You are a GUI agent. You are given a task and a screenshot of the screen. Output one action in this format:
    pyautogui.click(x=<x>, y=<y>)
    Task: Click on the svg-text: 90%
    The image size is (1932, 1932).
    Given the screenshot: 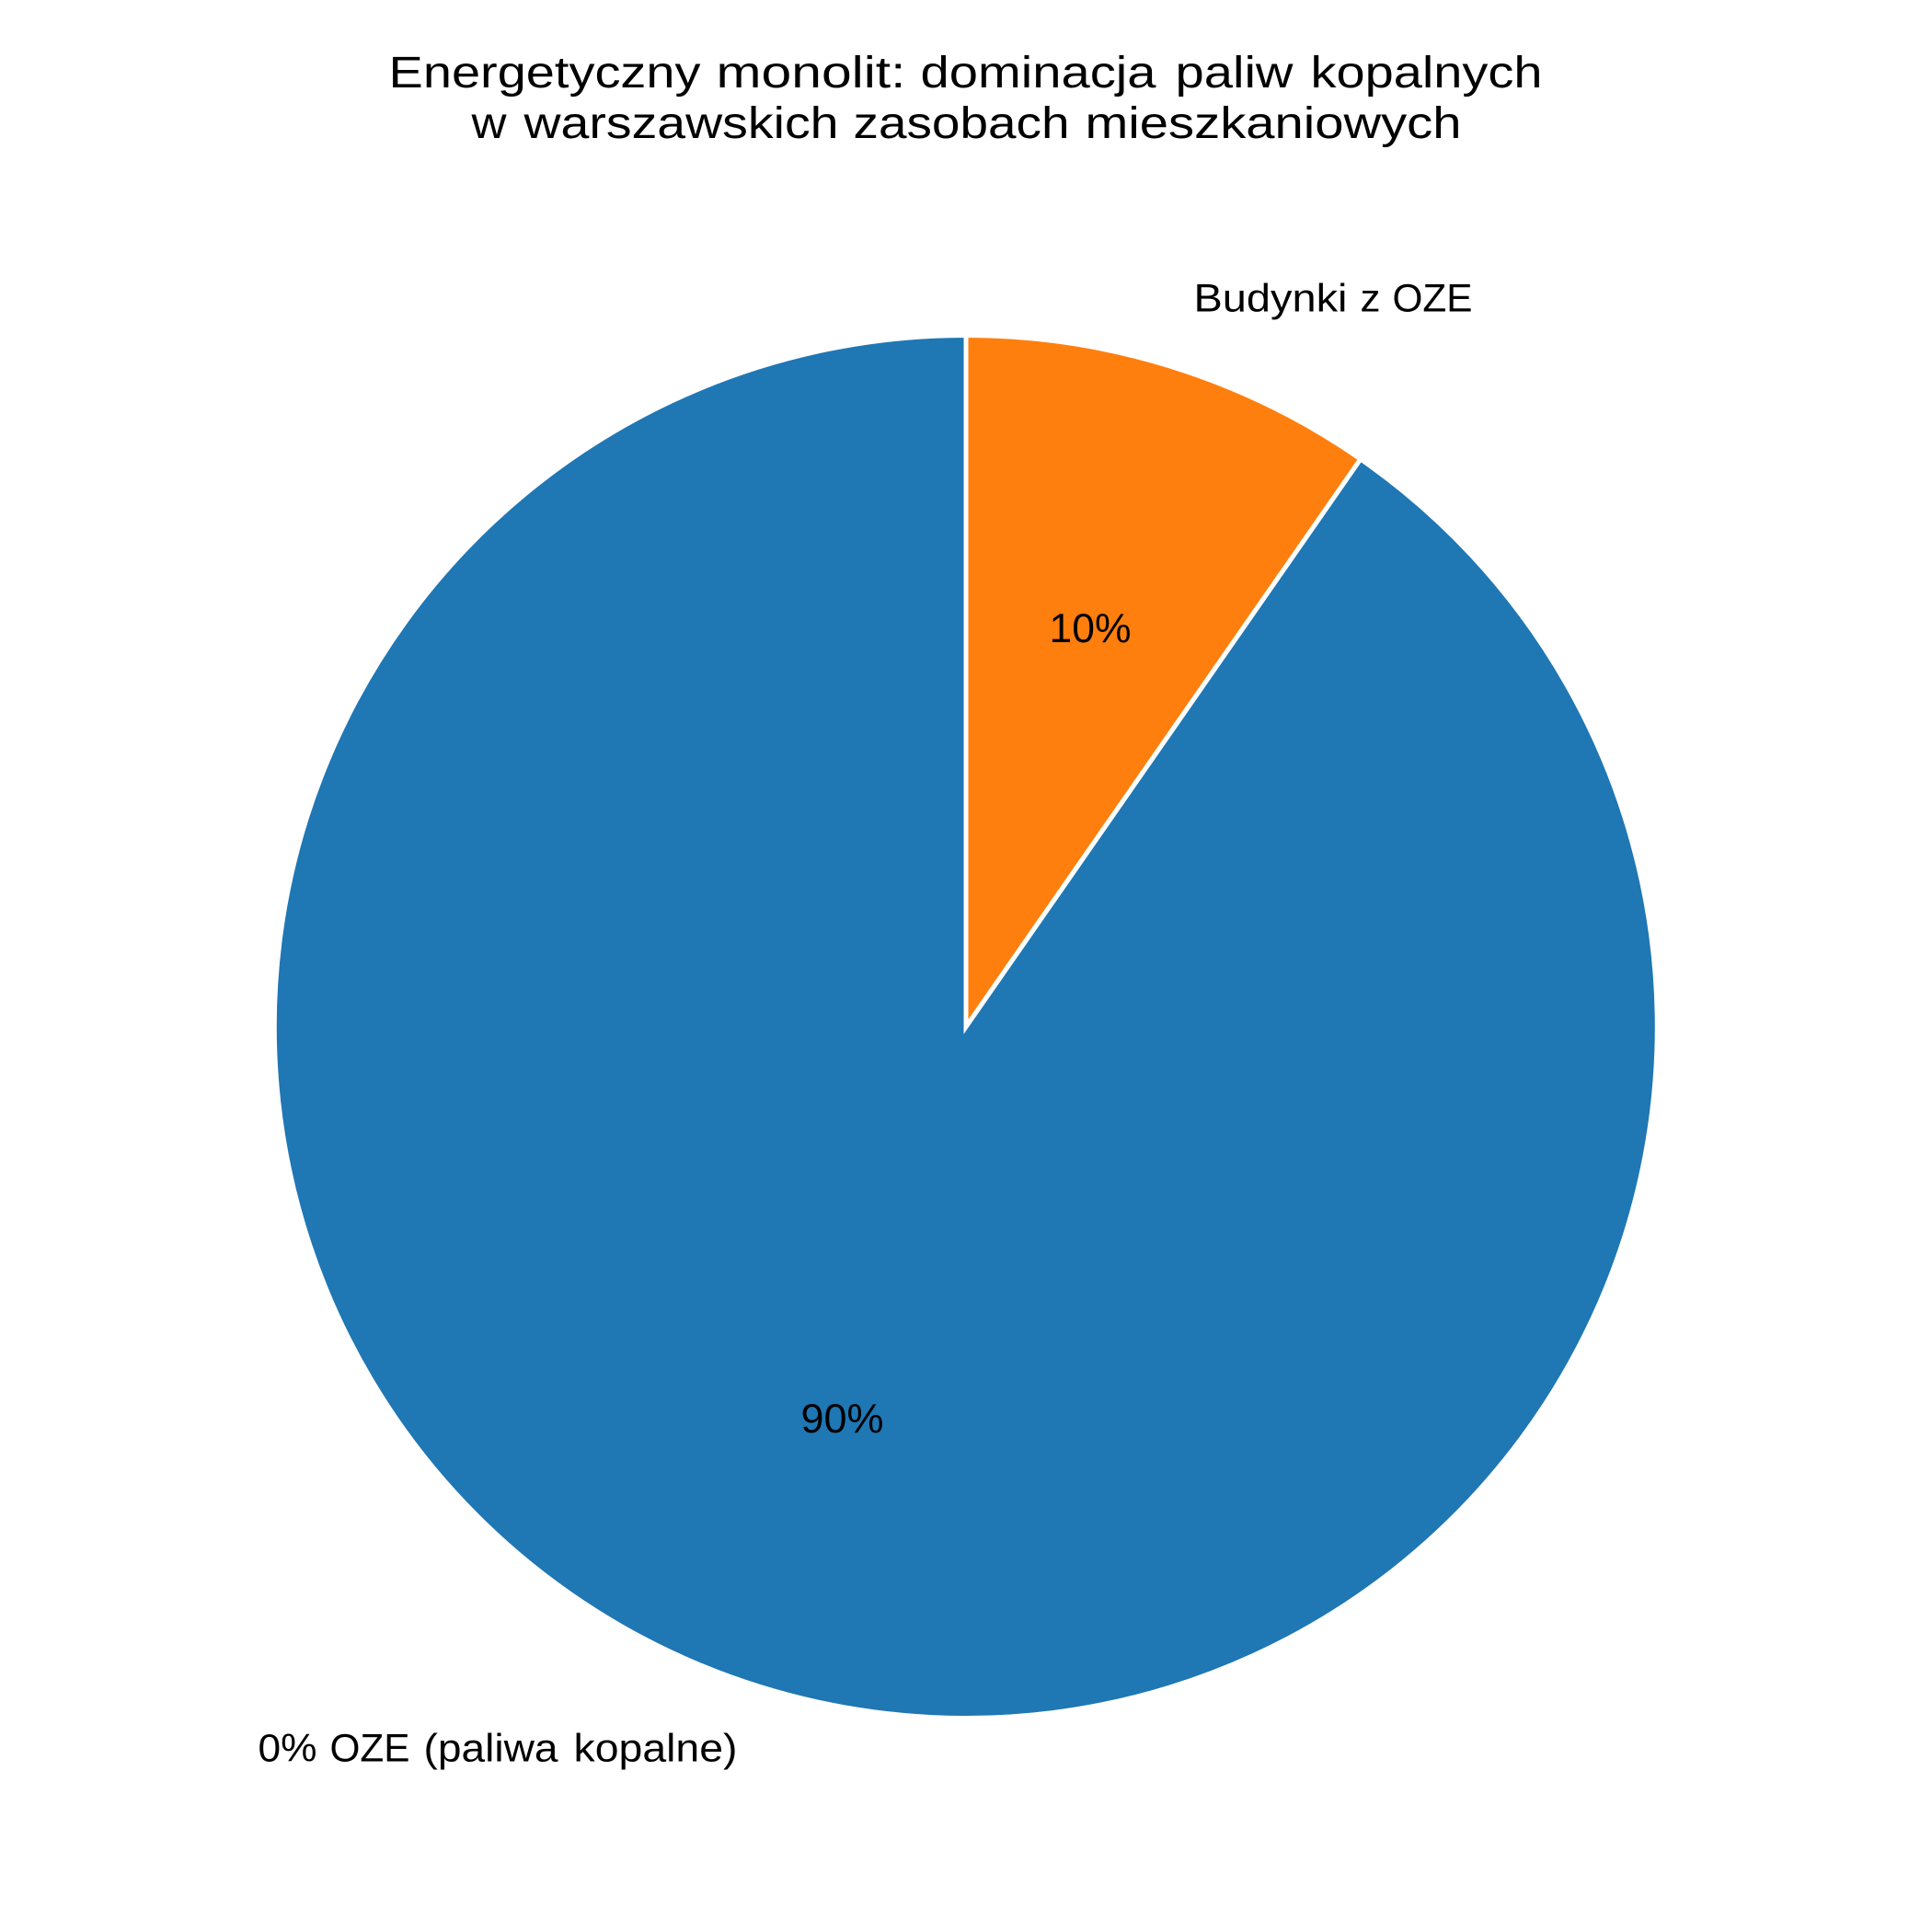 What is the action you would take?
    pyautogui.click(x=842, y=1419)
    